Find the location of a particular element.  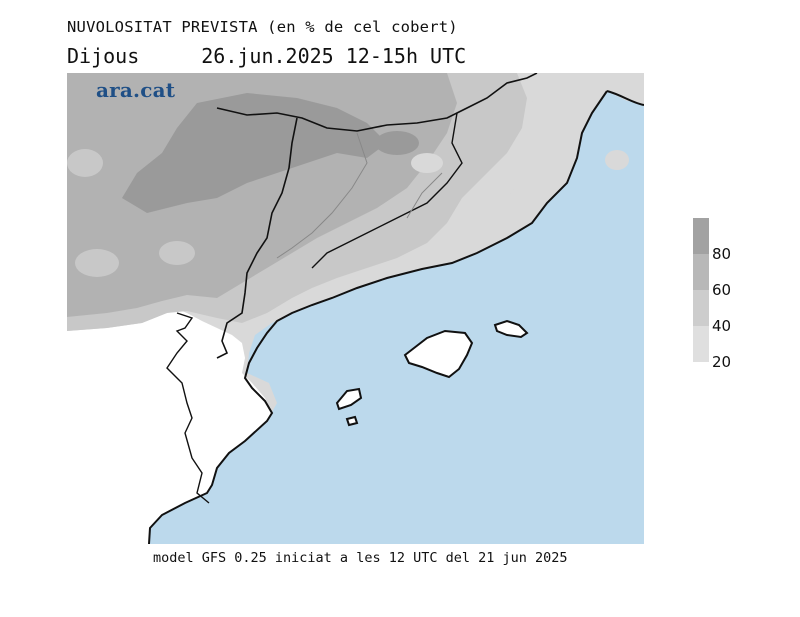

mallorca is located at coordinates (438, 354).